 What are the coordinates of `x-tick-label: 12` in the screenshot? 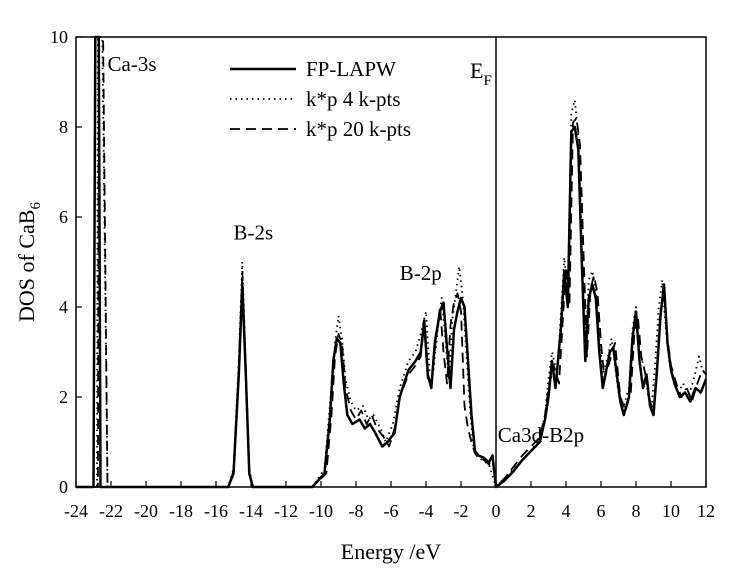 It's located at (706, 511).